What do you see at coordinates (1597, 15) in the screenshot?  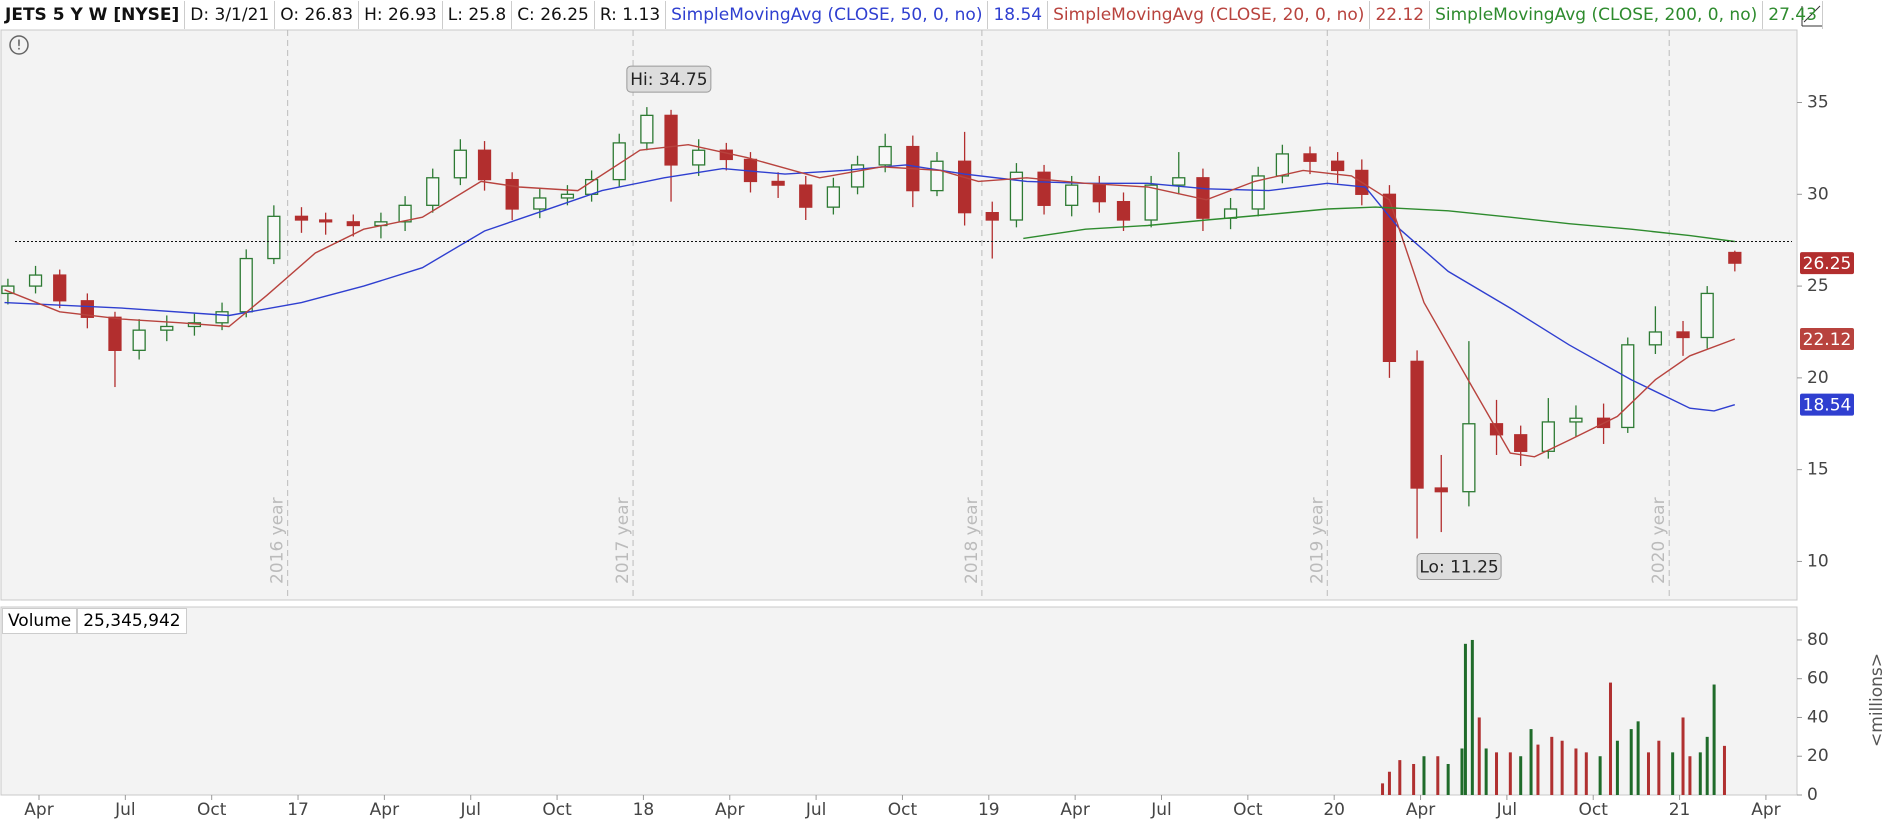 I see `study-legend: SimpleMovingAvg (CLOSE, 200, 0, no)` at bounding box center [1597, 15].